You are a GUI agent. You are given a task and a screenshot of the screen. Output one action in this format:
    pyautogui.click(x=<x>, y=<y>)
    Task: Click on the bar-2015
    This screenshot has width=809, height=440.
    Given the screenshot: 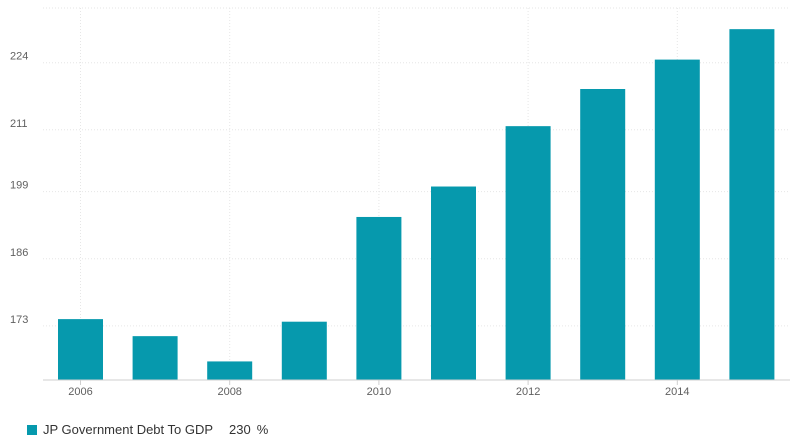 What is the action you would take?
    pyautogui.click(x=752, y=204)
    